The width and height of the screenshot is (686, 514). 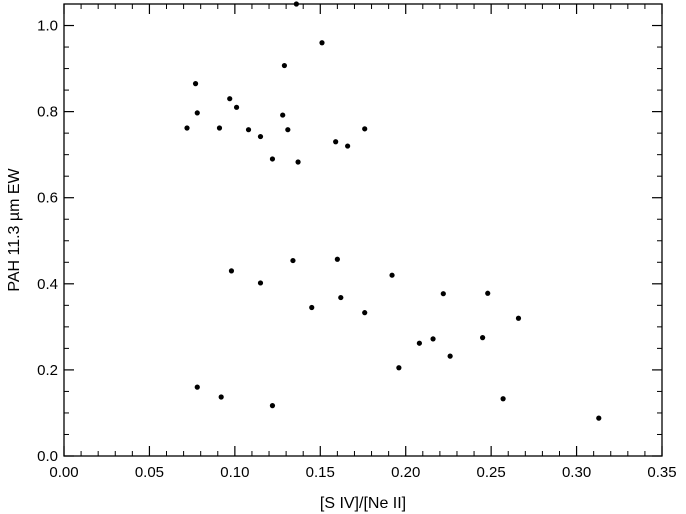 What do you see at coordinates (47, 370) in the screenshot?
I see `y-tick-label: 0.2` at bounding box center [47, 370].